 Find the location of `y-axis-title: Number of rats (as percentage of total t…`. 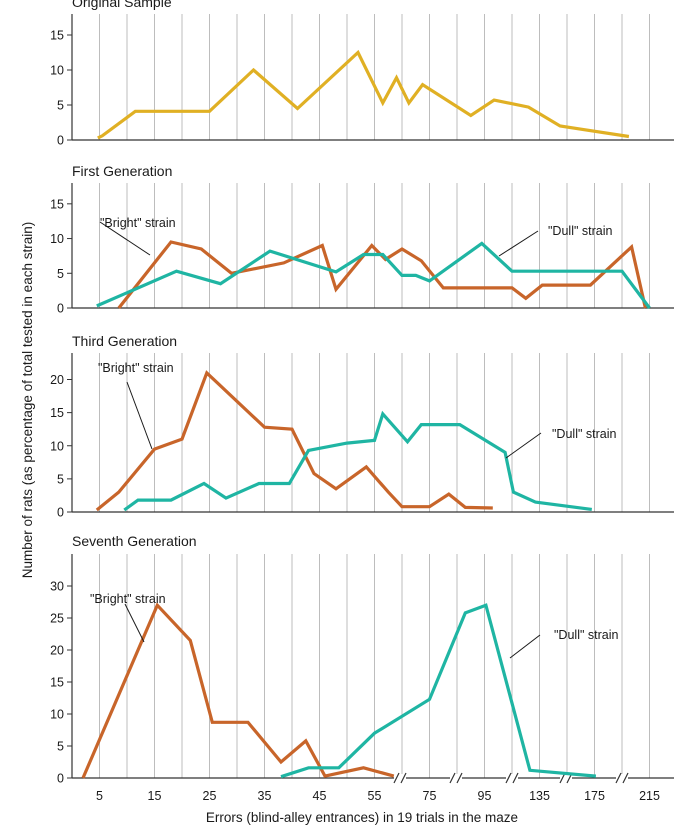

y-axis-title: Number of rats (as percentage of total t… is located at coordinates (27, 400).